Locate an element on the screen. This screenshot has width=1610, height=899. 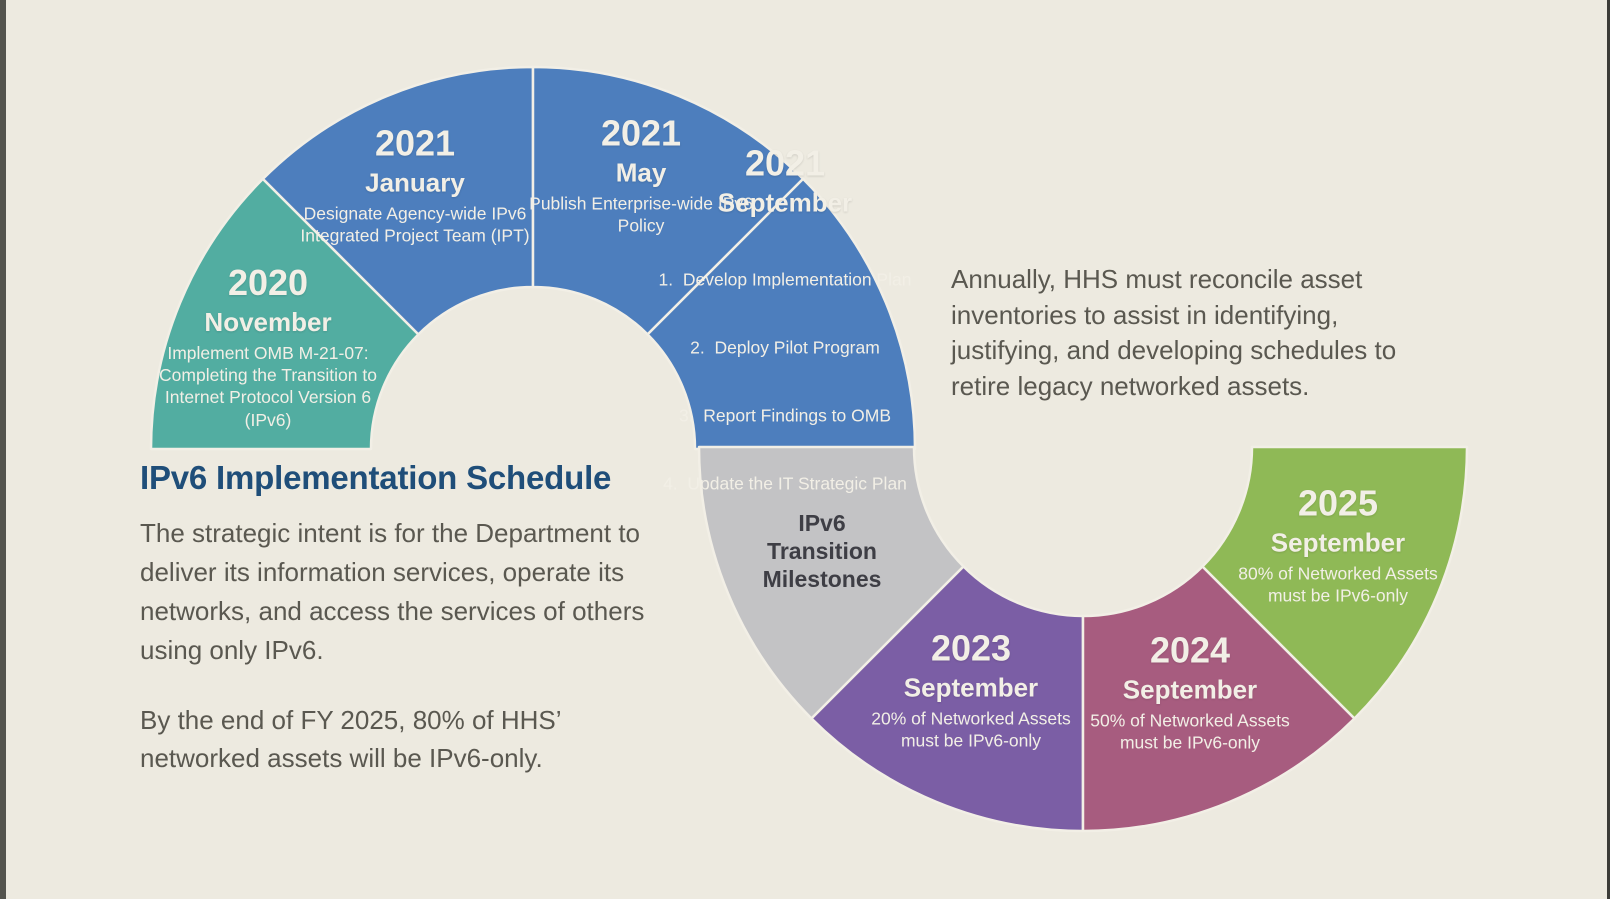
segment-2024-september is located at coordinates (1218, 699).